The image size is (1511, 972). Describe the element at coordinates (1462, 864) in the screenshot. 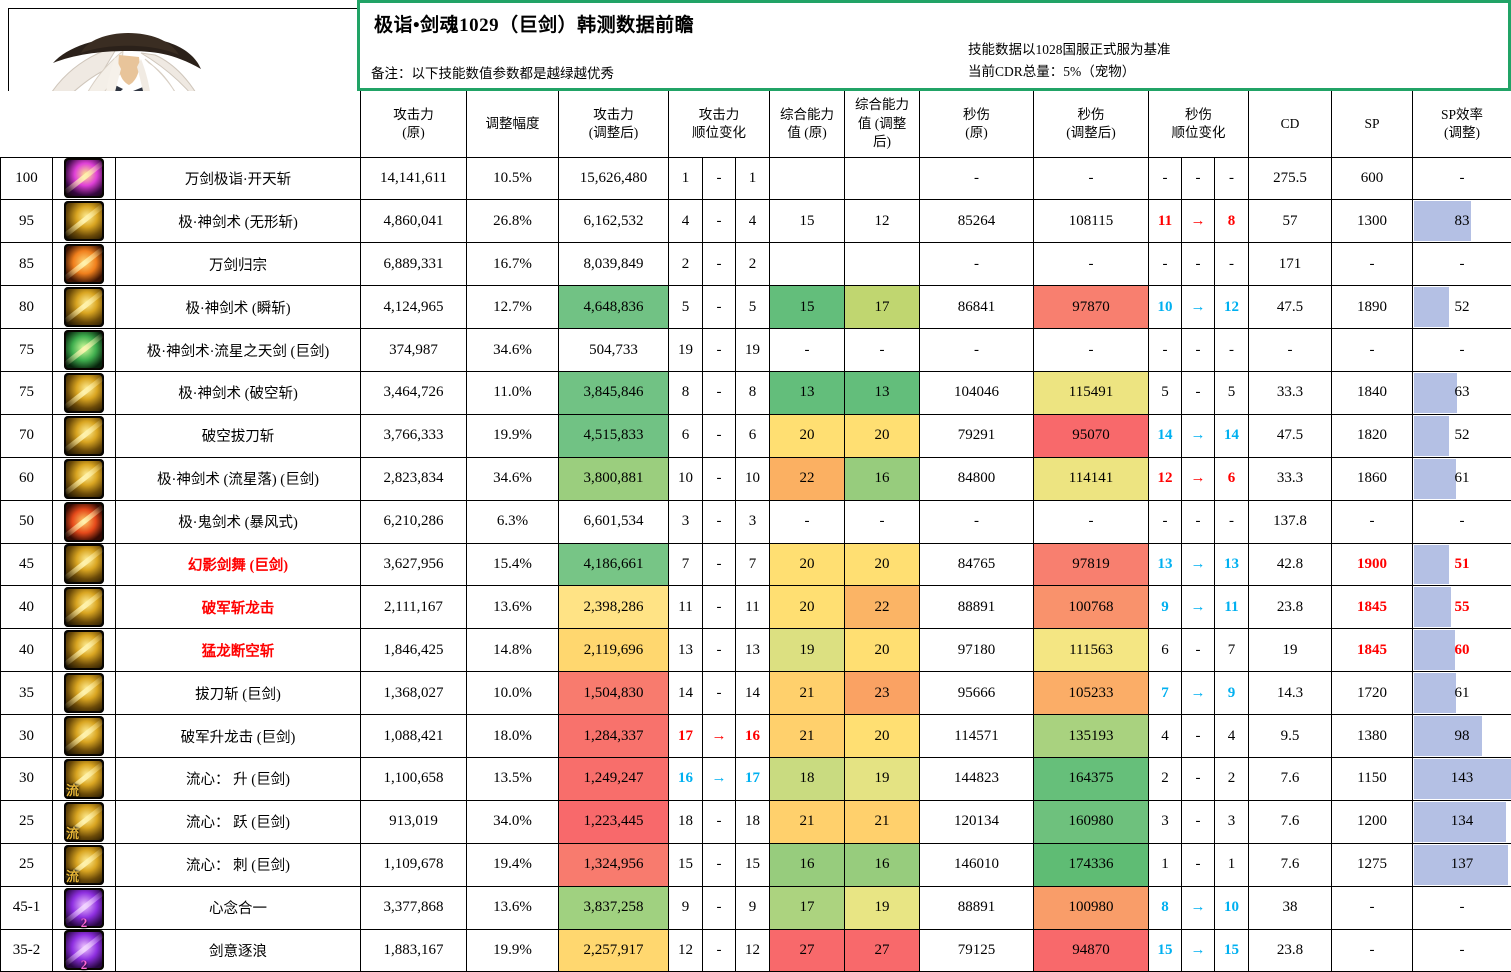

I see `sp-efficiency-value: 137` at that location.